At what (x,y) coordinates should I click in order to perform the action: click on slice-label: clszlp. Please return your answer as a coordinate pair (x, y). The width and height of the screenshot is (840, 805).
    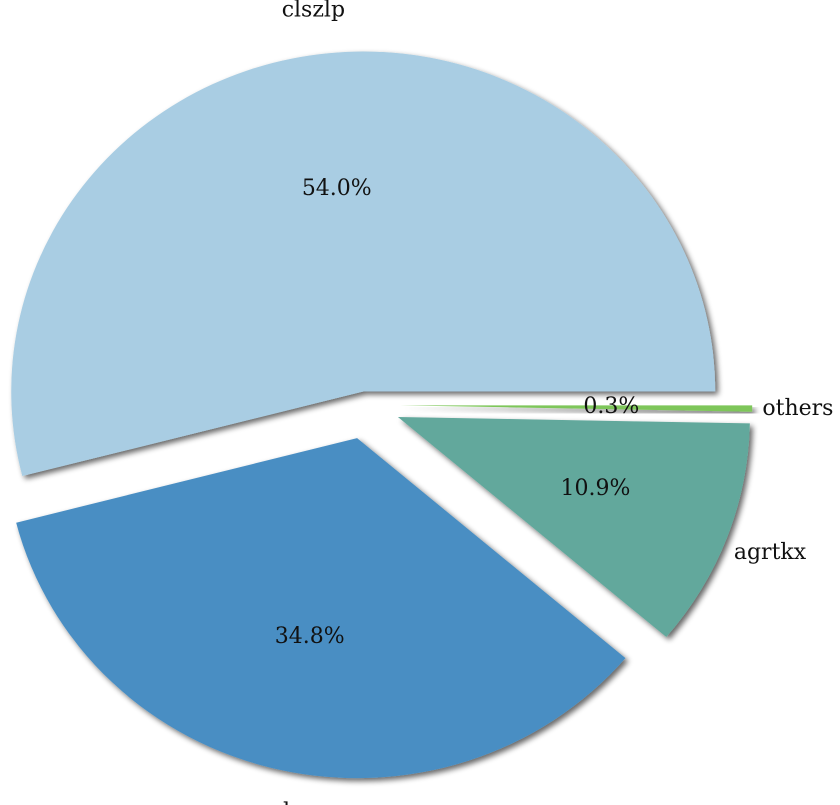
    Looking at the image, I should click on (313, 11).